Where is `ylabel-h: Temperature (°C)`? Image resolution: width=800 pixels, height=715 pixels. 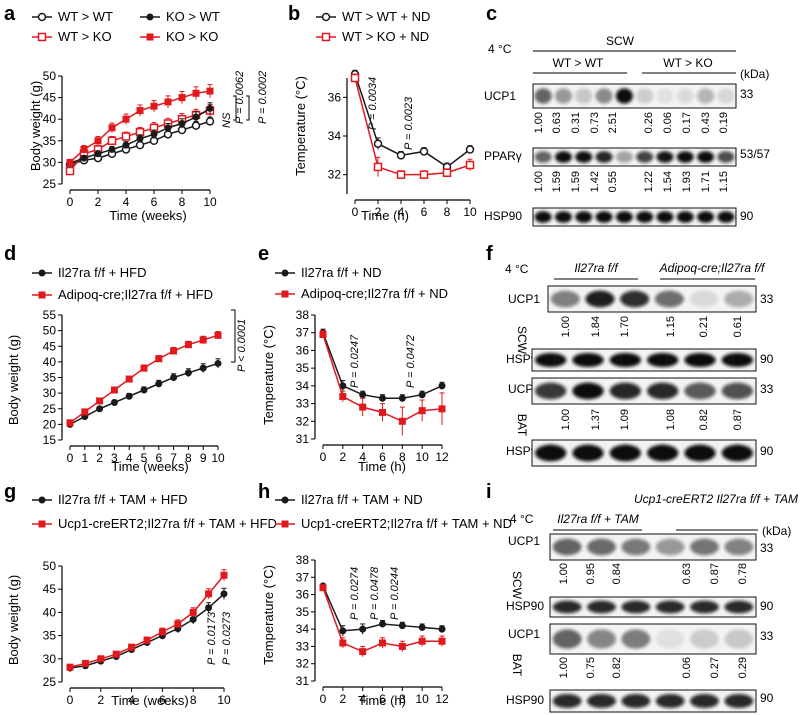
ylabel-h: Temperature (°C) is located at coordinates (268, 615).